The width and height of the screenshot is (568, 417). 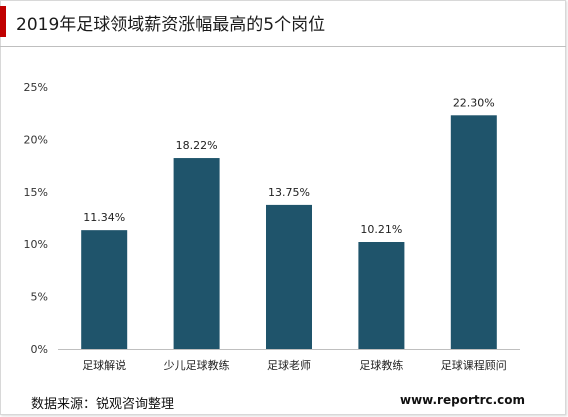 What do you see at coordinates (3, 21) in the screenshot?
I see `title-accent-bar` at bounding box center [3, 21].